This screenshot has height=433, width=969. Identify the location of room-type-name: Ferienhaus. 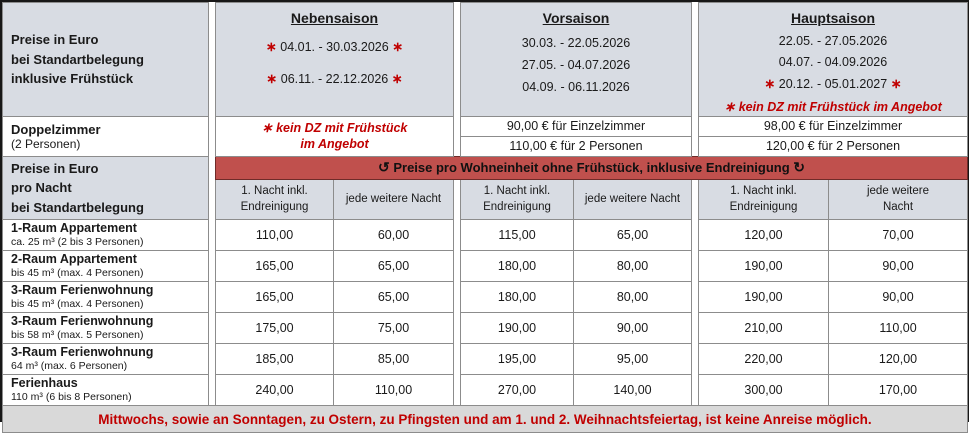
(44, 383).